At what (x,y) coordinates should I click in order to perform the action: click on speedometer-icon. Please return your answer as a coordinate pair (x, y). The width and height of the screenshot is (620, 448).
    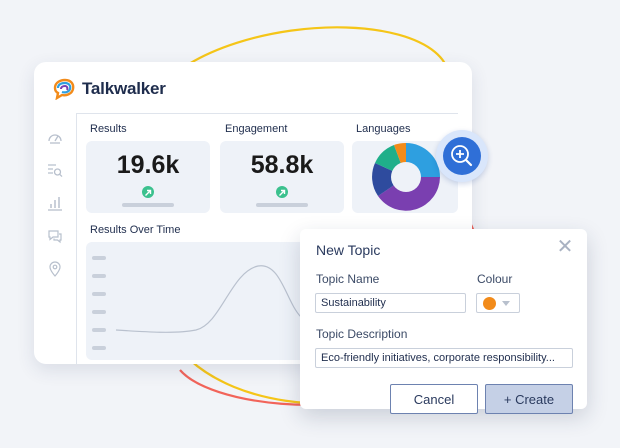
    Looking at the image, I should click on (55, 138).